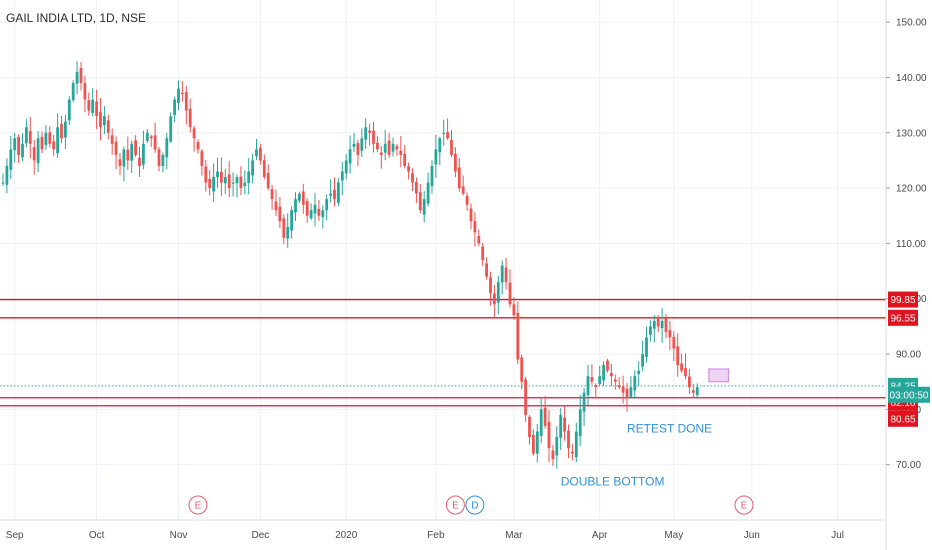 The width and height of the screenshot is (932, 550). I want to click on event-marker-label: D, so click(474, 506).